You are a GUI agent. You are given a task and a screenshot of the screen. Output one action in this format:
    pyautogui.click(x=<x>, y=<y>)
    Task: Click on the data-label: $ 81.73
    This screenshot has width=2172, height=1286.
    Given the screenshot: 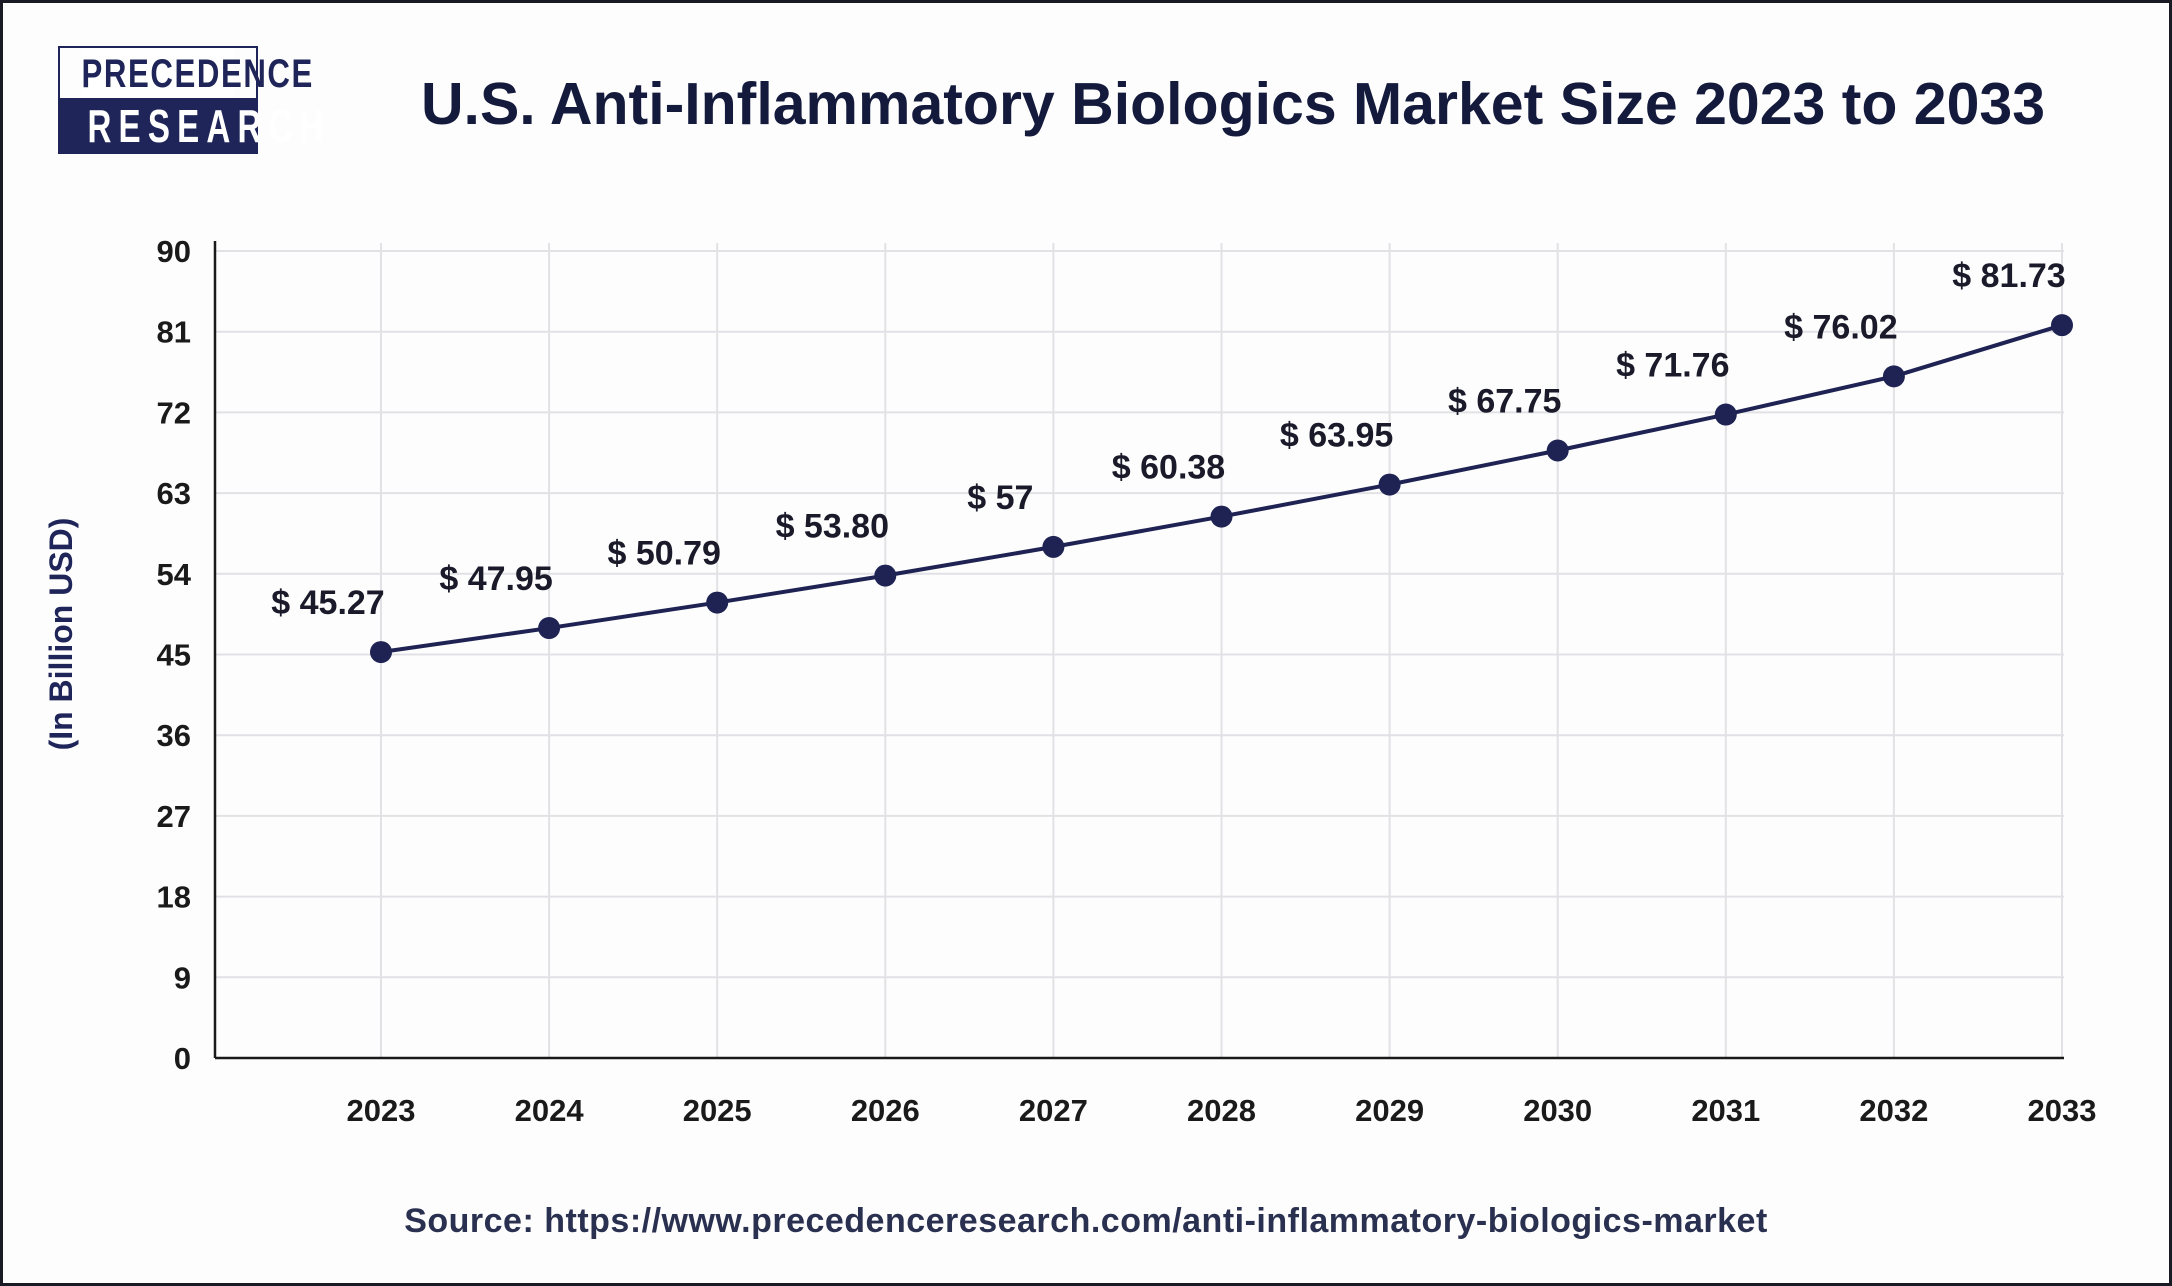 What is the action you would take?
    pyautogui.click(x=2008, y=276)
    